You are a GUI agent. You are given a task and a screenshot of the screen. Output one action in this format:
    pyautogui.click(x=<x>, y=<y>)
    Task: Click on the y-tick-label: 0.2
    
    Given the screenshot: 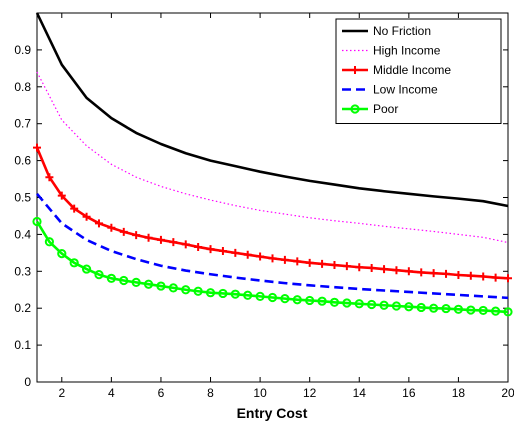 What is the action you would take?
    pyautogui.click(x=22, y=308)
    